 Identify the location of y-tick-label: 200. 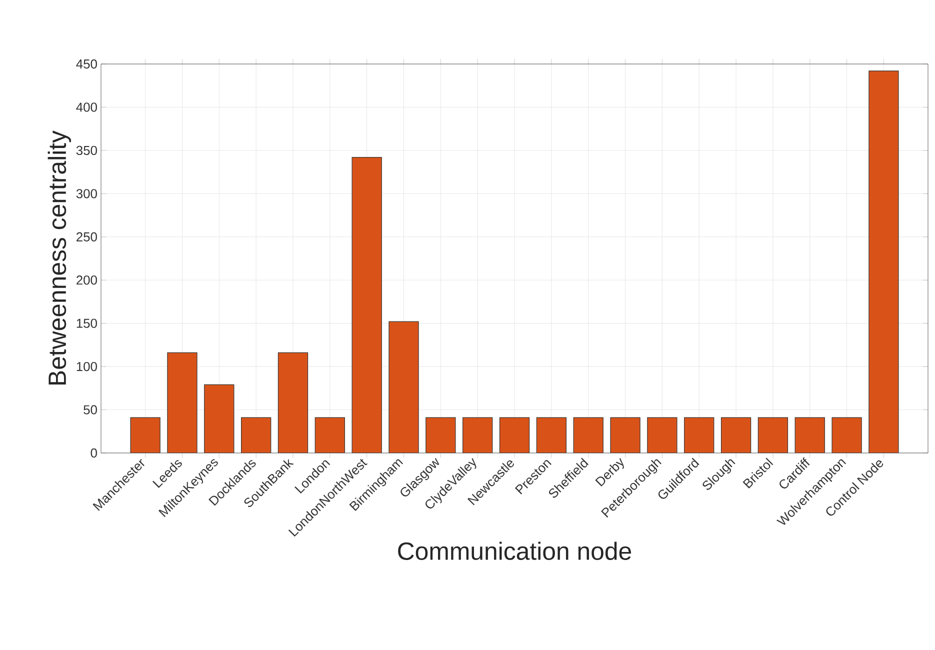
(86, 280).